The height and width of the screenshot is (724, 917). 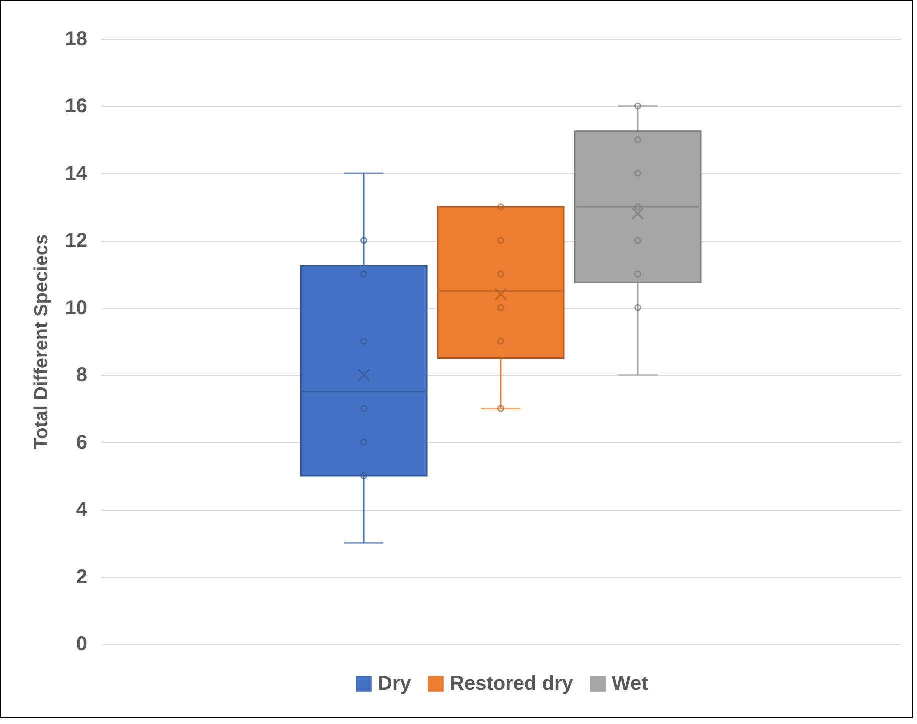 I want to click on legend-label: Wet, so click(x=630, y=684).